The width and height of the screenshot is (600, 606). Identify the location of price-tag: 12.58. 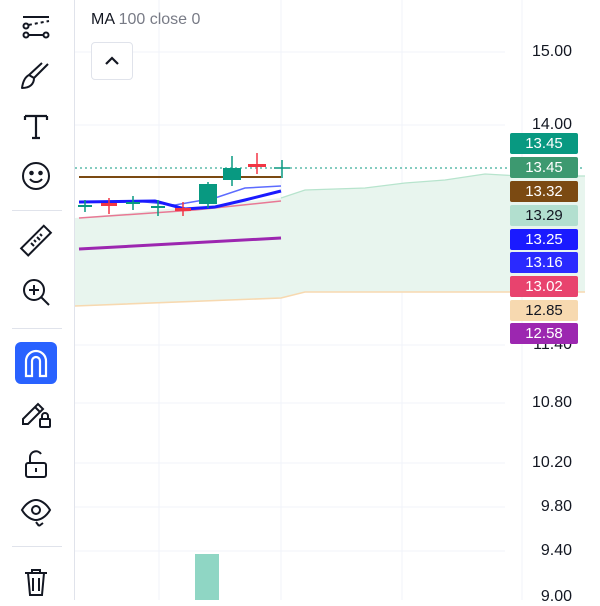
(544, 333).